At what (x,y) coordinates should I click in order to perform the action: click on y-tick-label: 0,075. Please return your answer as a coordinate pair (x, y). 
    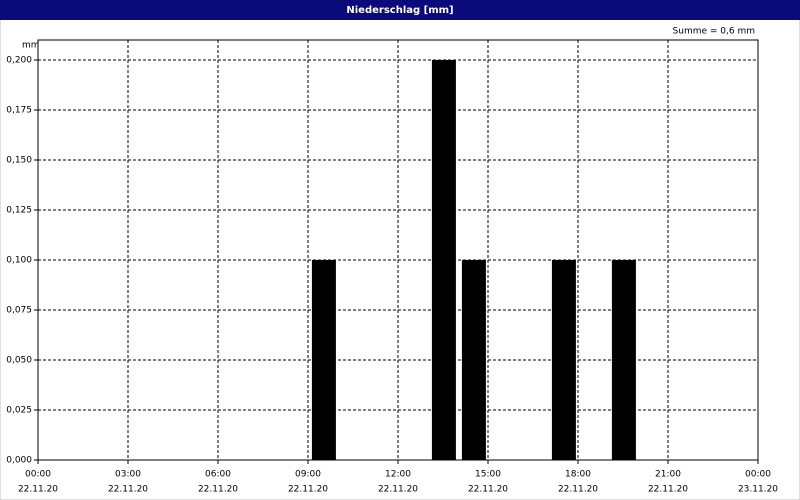
    Looking at the image, I should click on (19, 311).